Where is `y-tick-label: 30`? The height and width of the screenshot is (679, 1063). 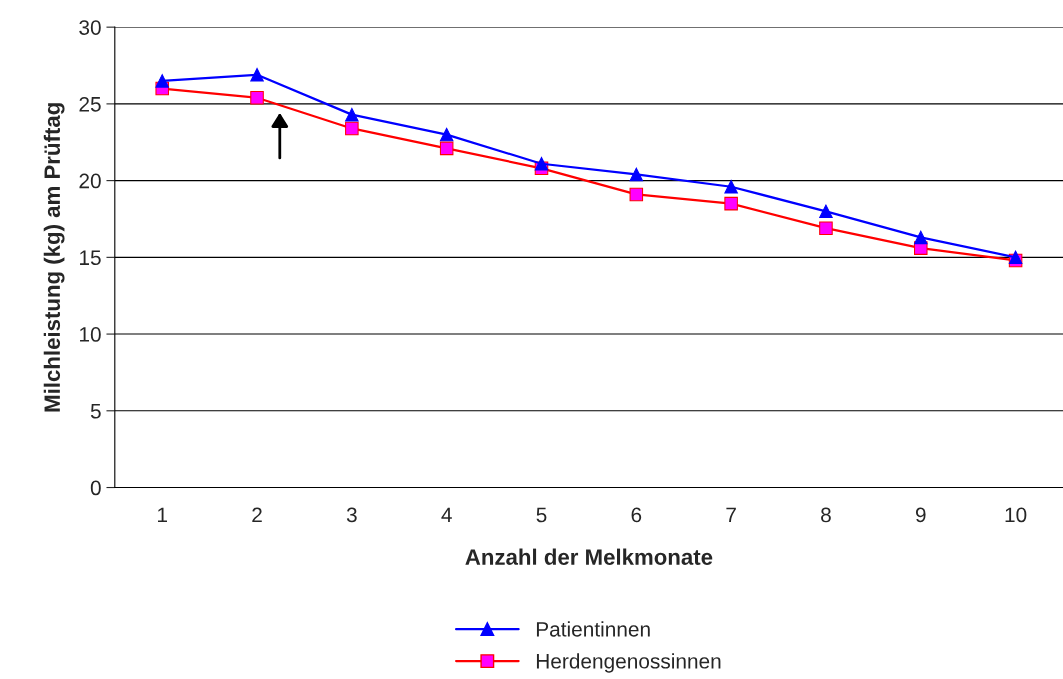 y-tick-label: 30 is located at coordinates (90, 27).